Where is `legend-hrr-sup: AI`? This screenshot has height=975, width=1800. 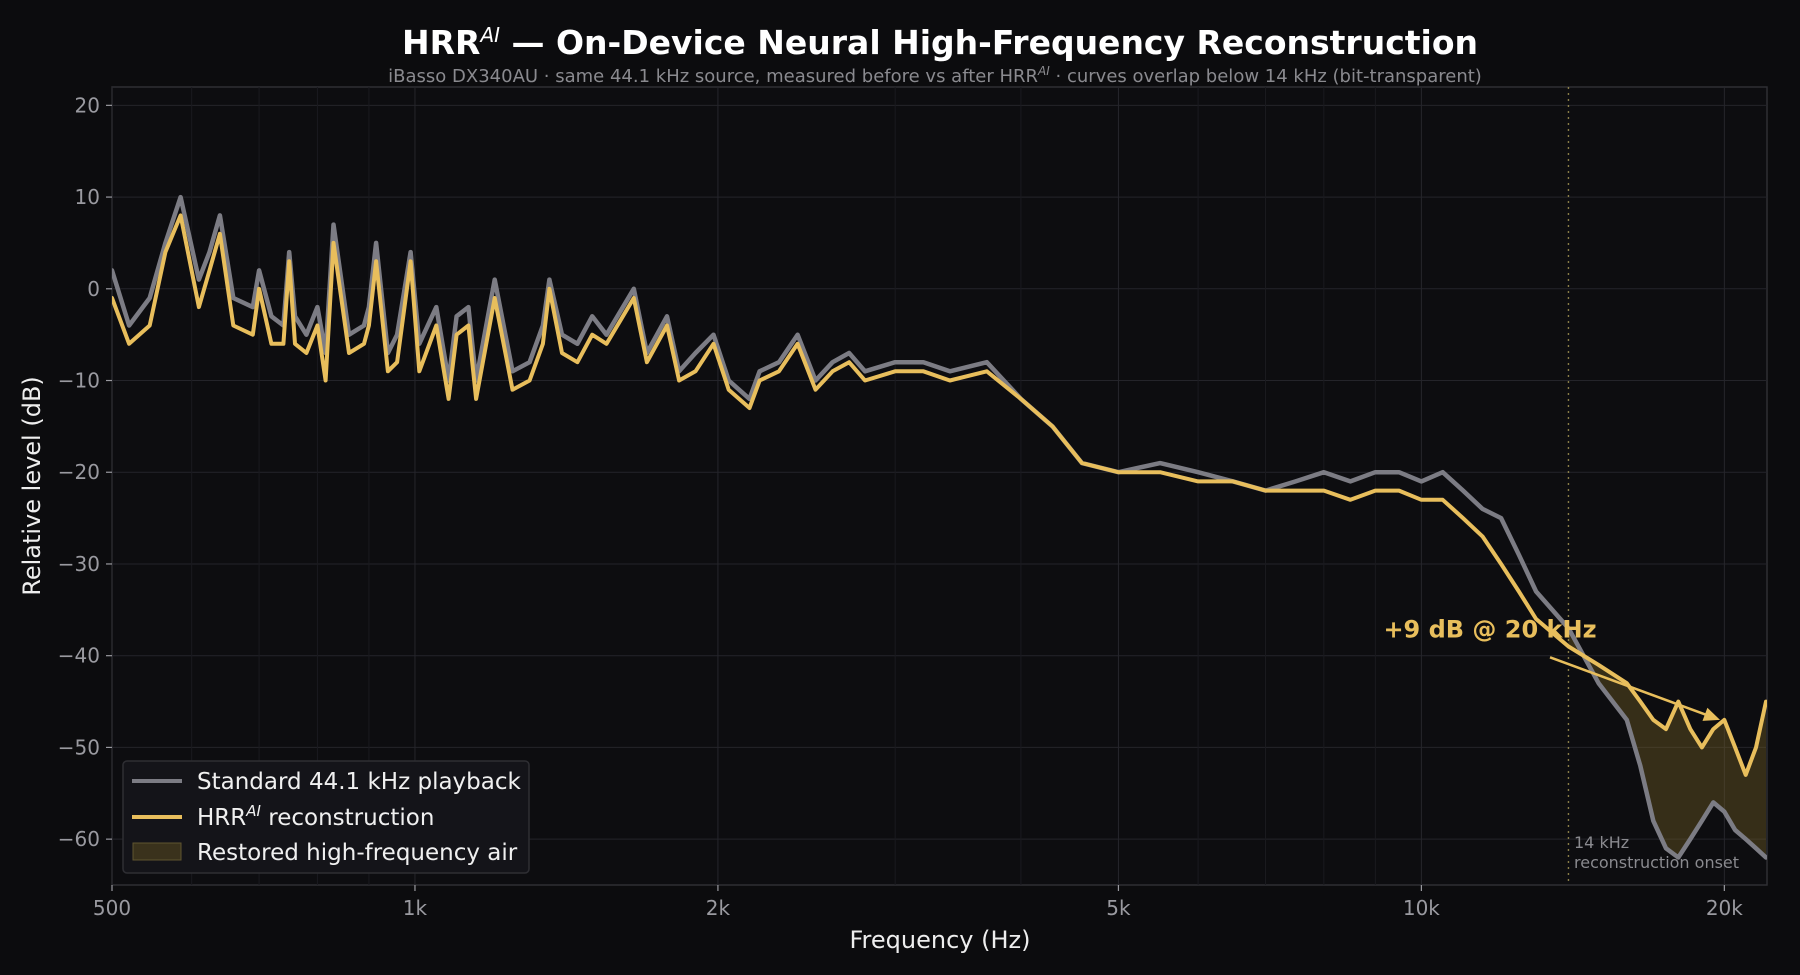
legend-hrr-sup: AI is located at coordinates (253, 811).